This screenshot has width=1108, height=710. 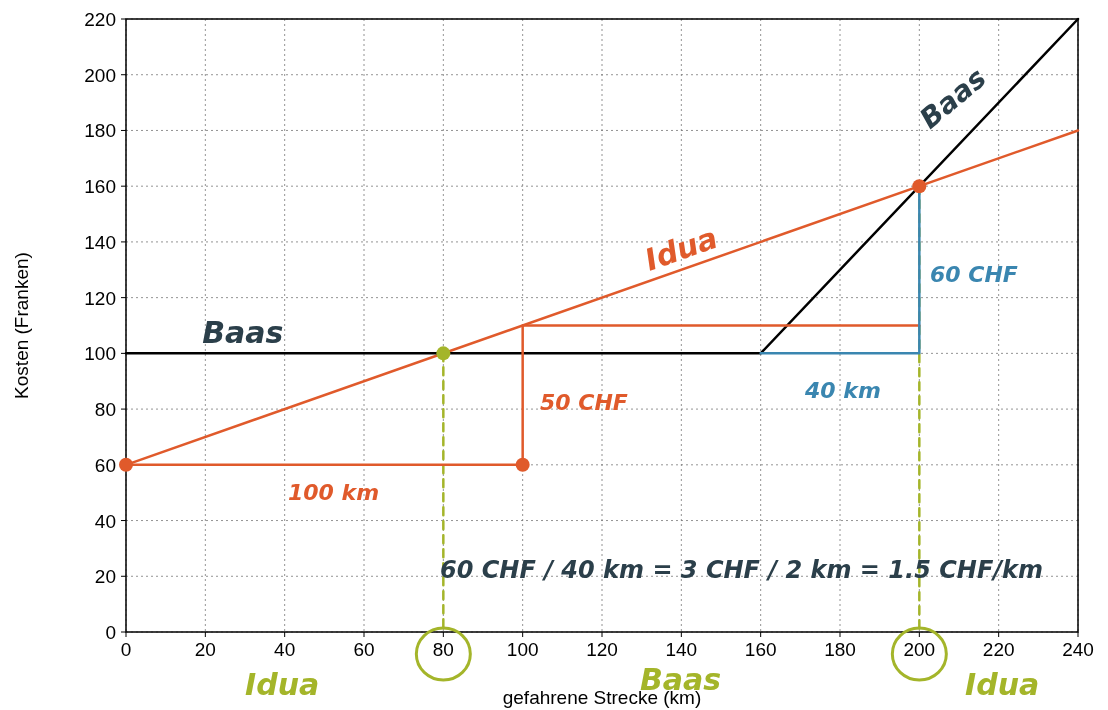 I want to click on x-tick-label: 160, so click(x=760, y=649).